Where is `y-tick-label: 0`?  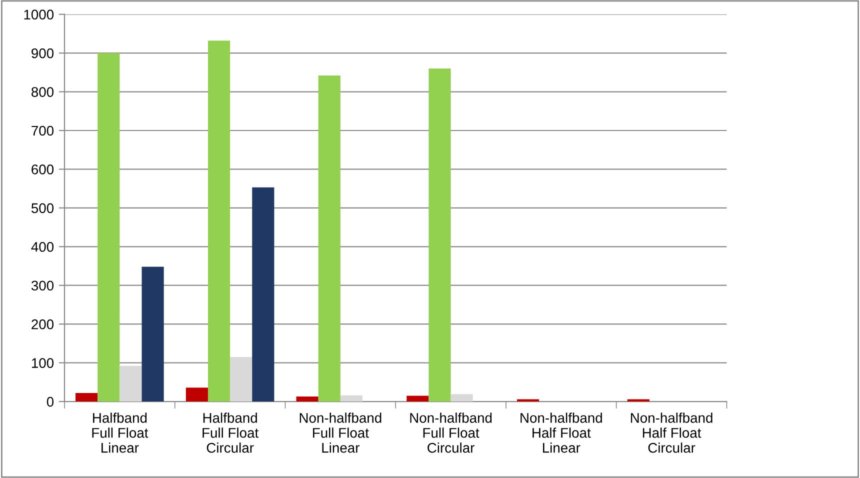
y-tick-label: 0 is located at coordinates (50, 401).